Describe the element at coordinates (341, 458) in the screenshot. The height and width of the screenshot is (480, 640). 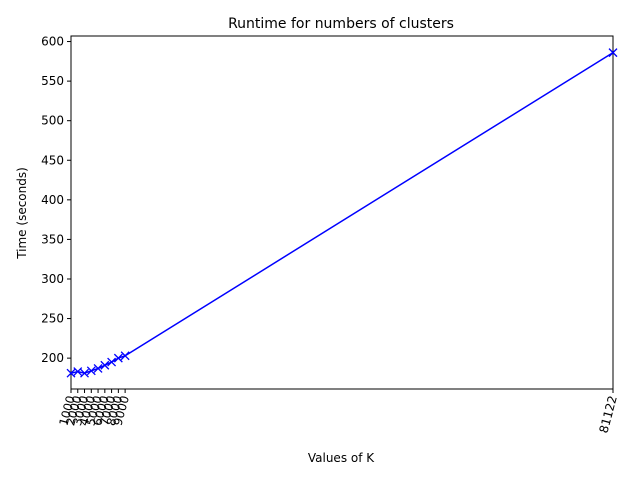
I see `x-axis-label: Values of K` at that location.